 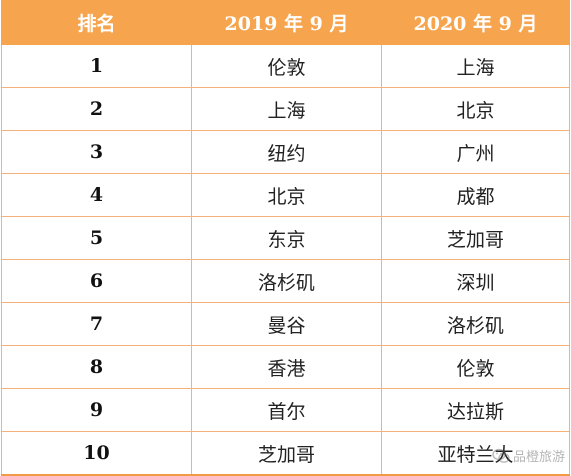 I want to click on header-rank: 排名, so click(x=96, y=22).